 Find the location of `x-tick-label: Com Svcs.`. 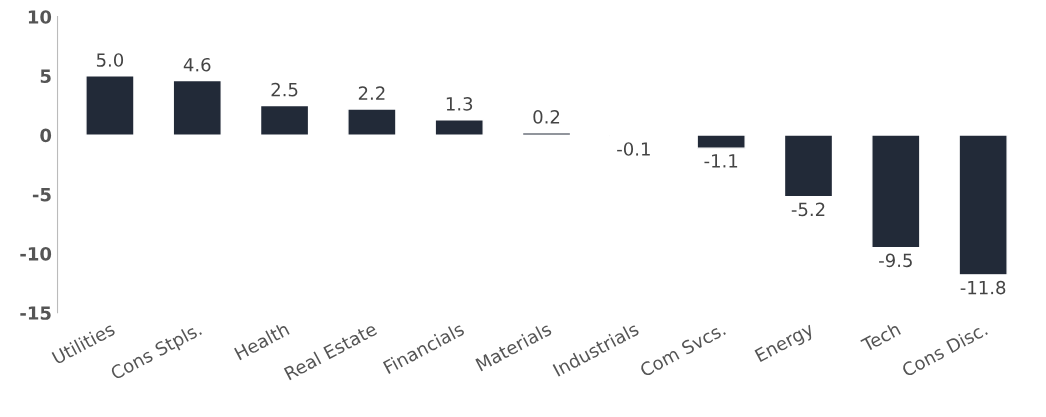

x-tick-label: Com Svcs. is located at coordinates (683, 350).